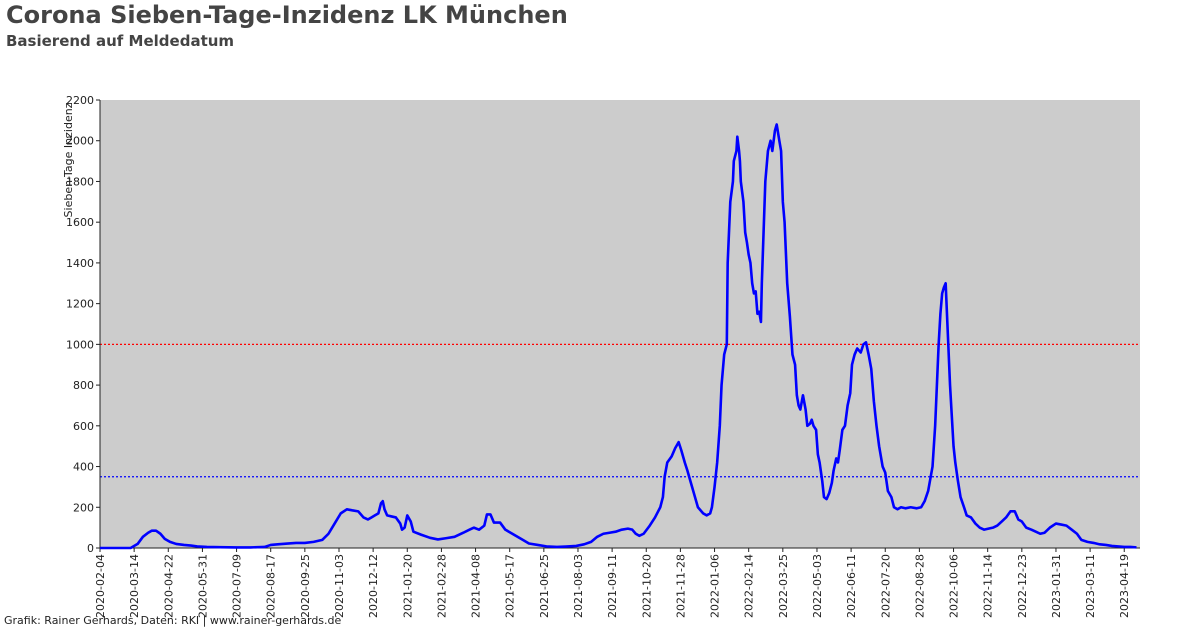  Describe the element at coordinates (202, 586) in the screenshot. I see `x-tick-label: 2020-05-31` at that location.